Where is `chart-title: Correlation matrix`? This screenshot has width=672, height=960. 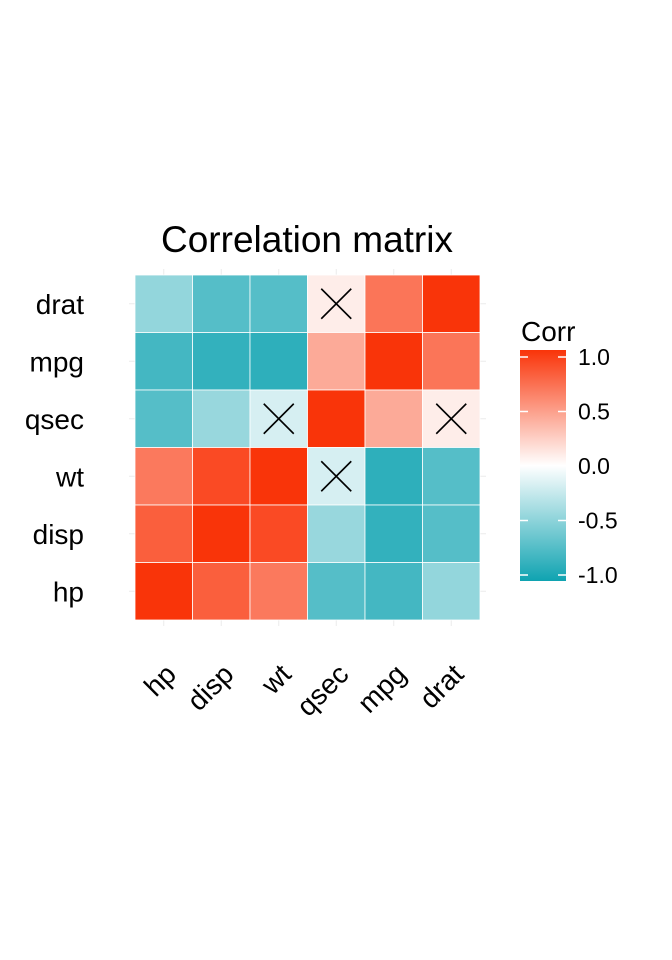 chart-title: Correlation matrix is located at coordinates (307, 239).